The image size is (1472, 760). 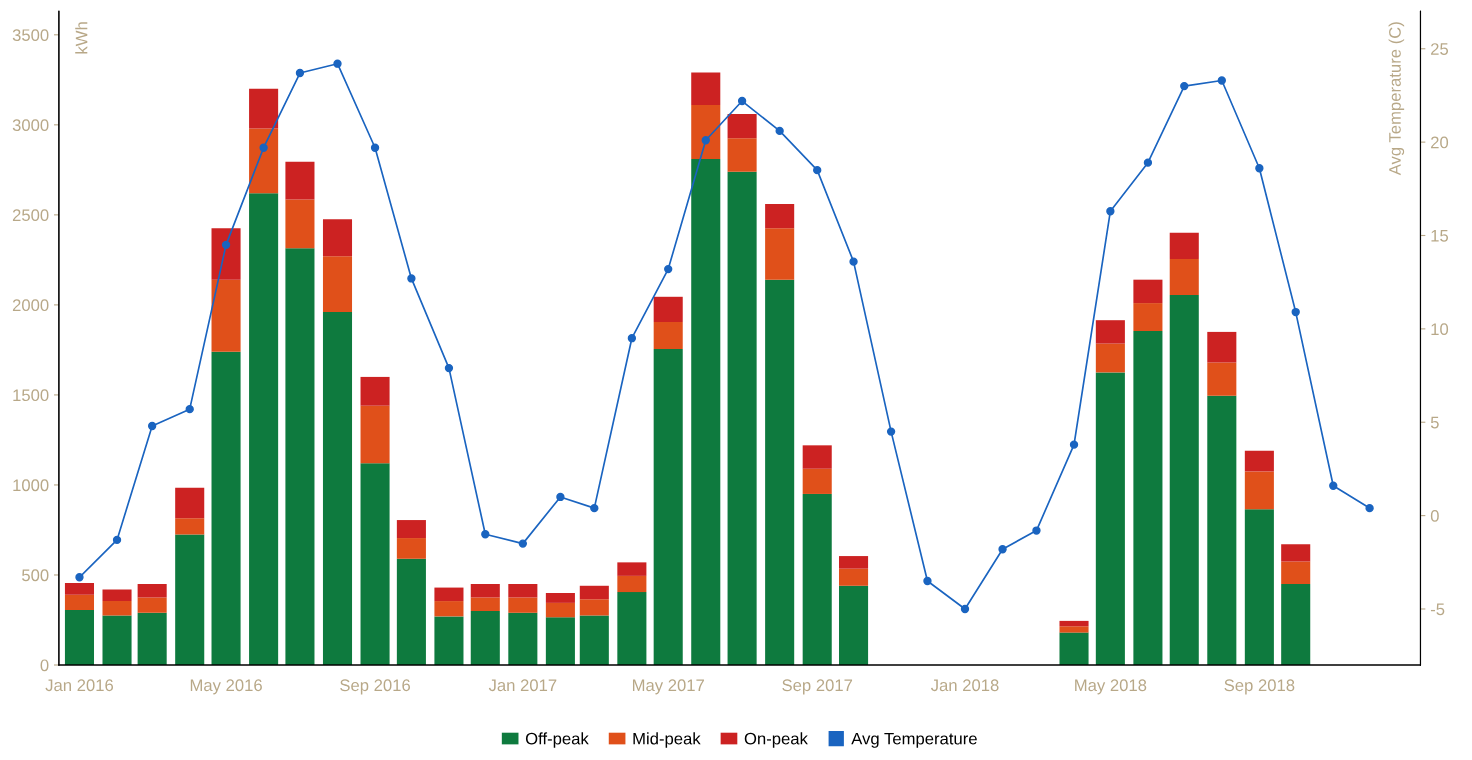 I want to click on legend-label: Mid-peak, so click(x=667, y=740).